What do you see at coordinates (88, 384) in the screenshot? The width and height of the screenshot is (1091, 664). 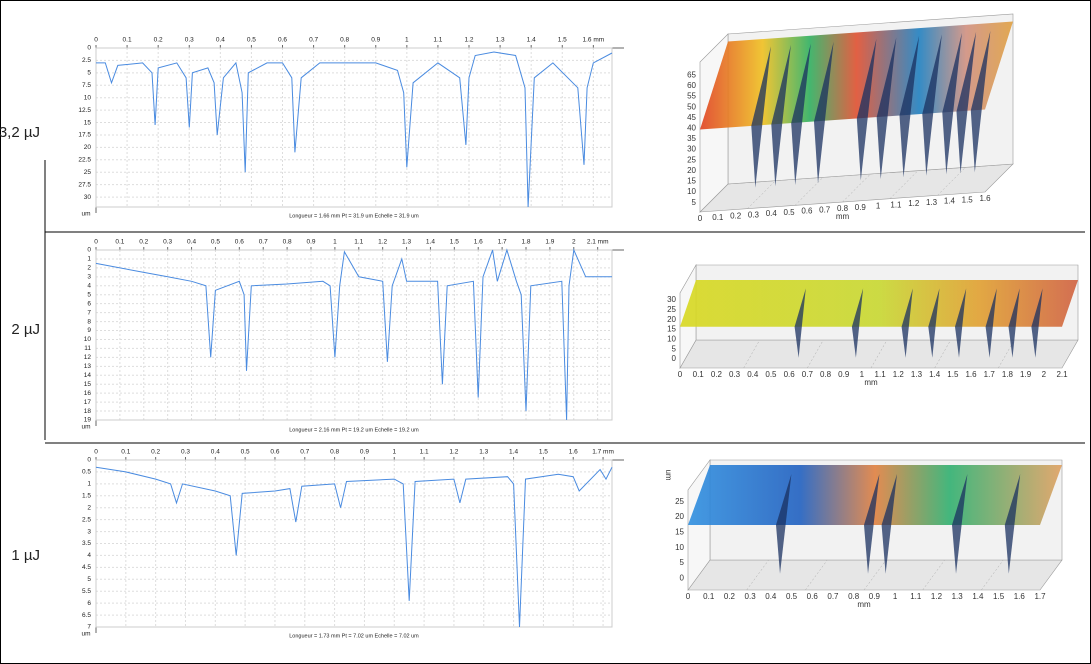 I see `y-tick-label: 15` at bounding box center [88, 384].